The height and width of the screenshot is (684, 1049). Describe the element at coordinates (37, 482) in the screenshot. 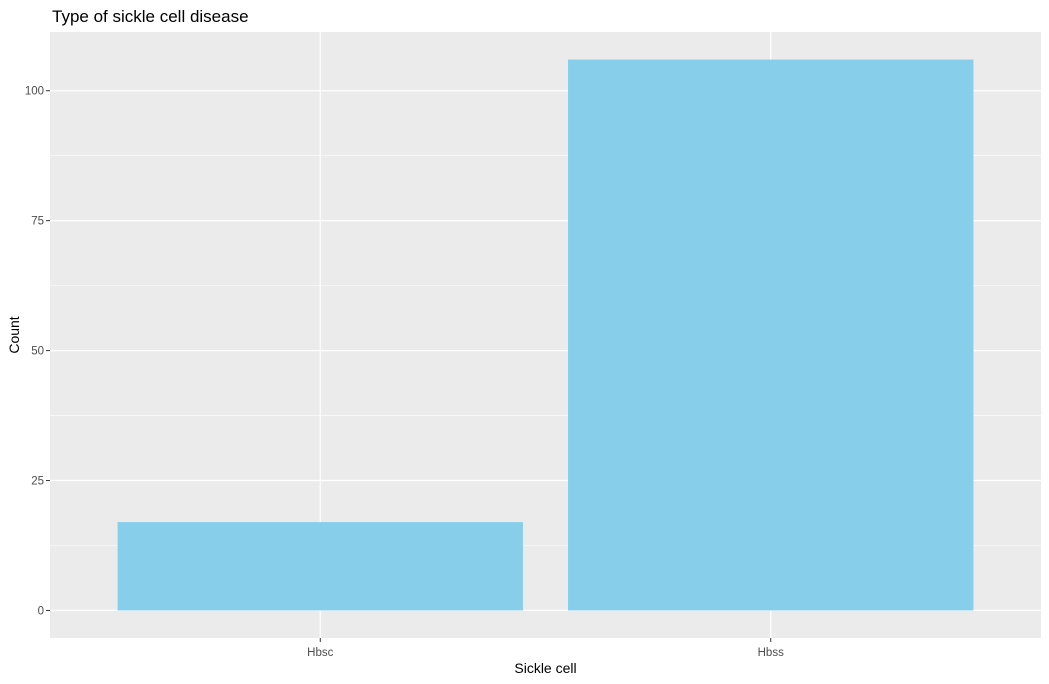

I see `y-tick-label: 25` at that location.